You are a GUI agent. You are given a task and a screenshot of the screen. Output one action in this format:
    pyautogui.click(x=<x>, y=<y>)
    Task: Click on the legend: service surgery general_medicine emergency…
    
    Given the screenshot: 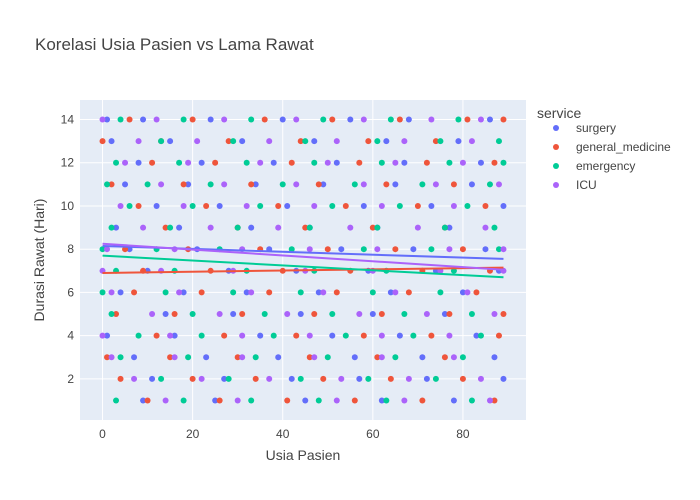 What is the action you would take?
    pyautogui.click(x=604, y=148)
    